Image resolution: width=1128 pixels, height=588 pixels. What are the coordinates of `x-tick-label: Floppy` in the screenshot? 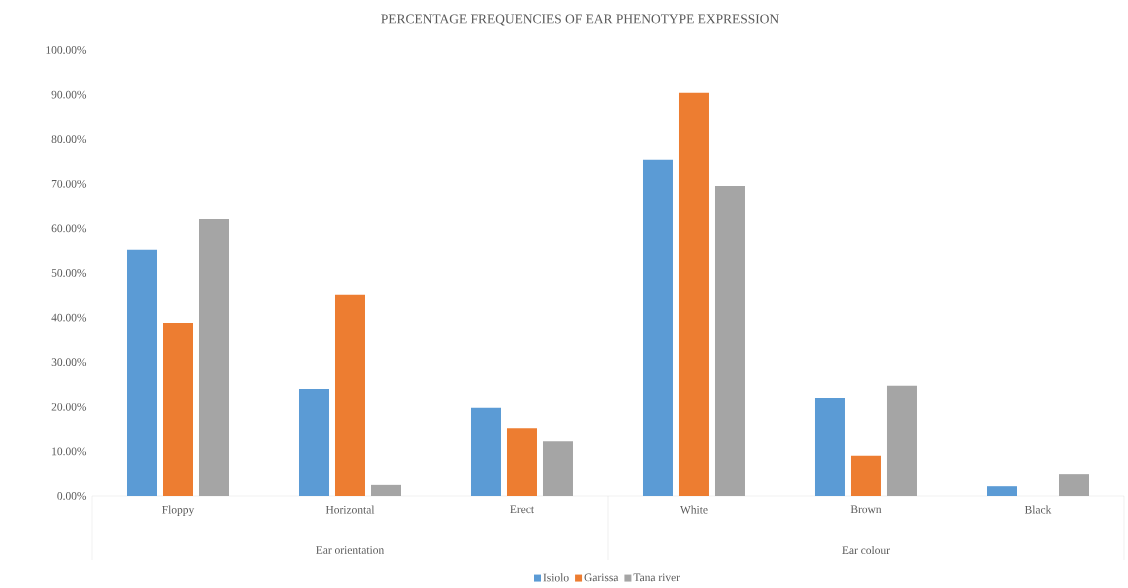 It's located at (178, 510).